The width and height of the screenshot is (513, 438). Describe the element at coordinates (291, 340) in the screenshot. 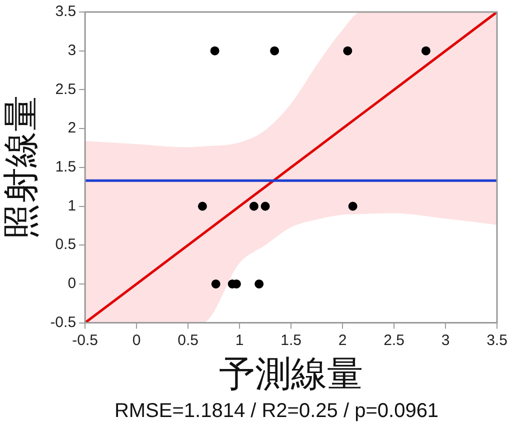

I see `x-tick-label: 1.5` at that location.